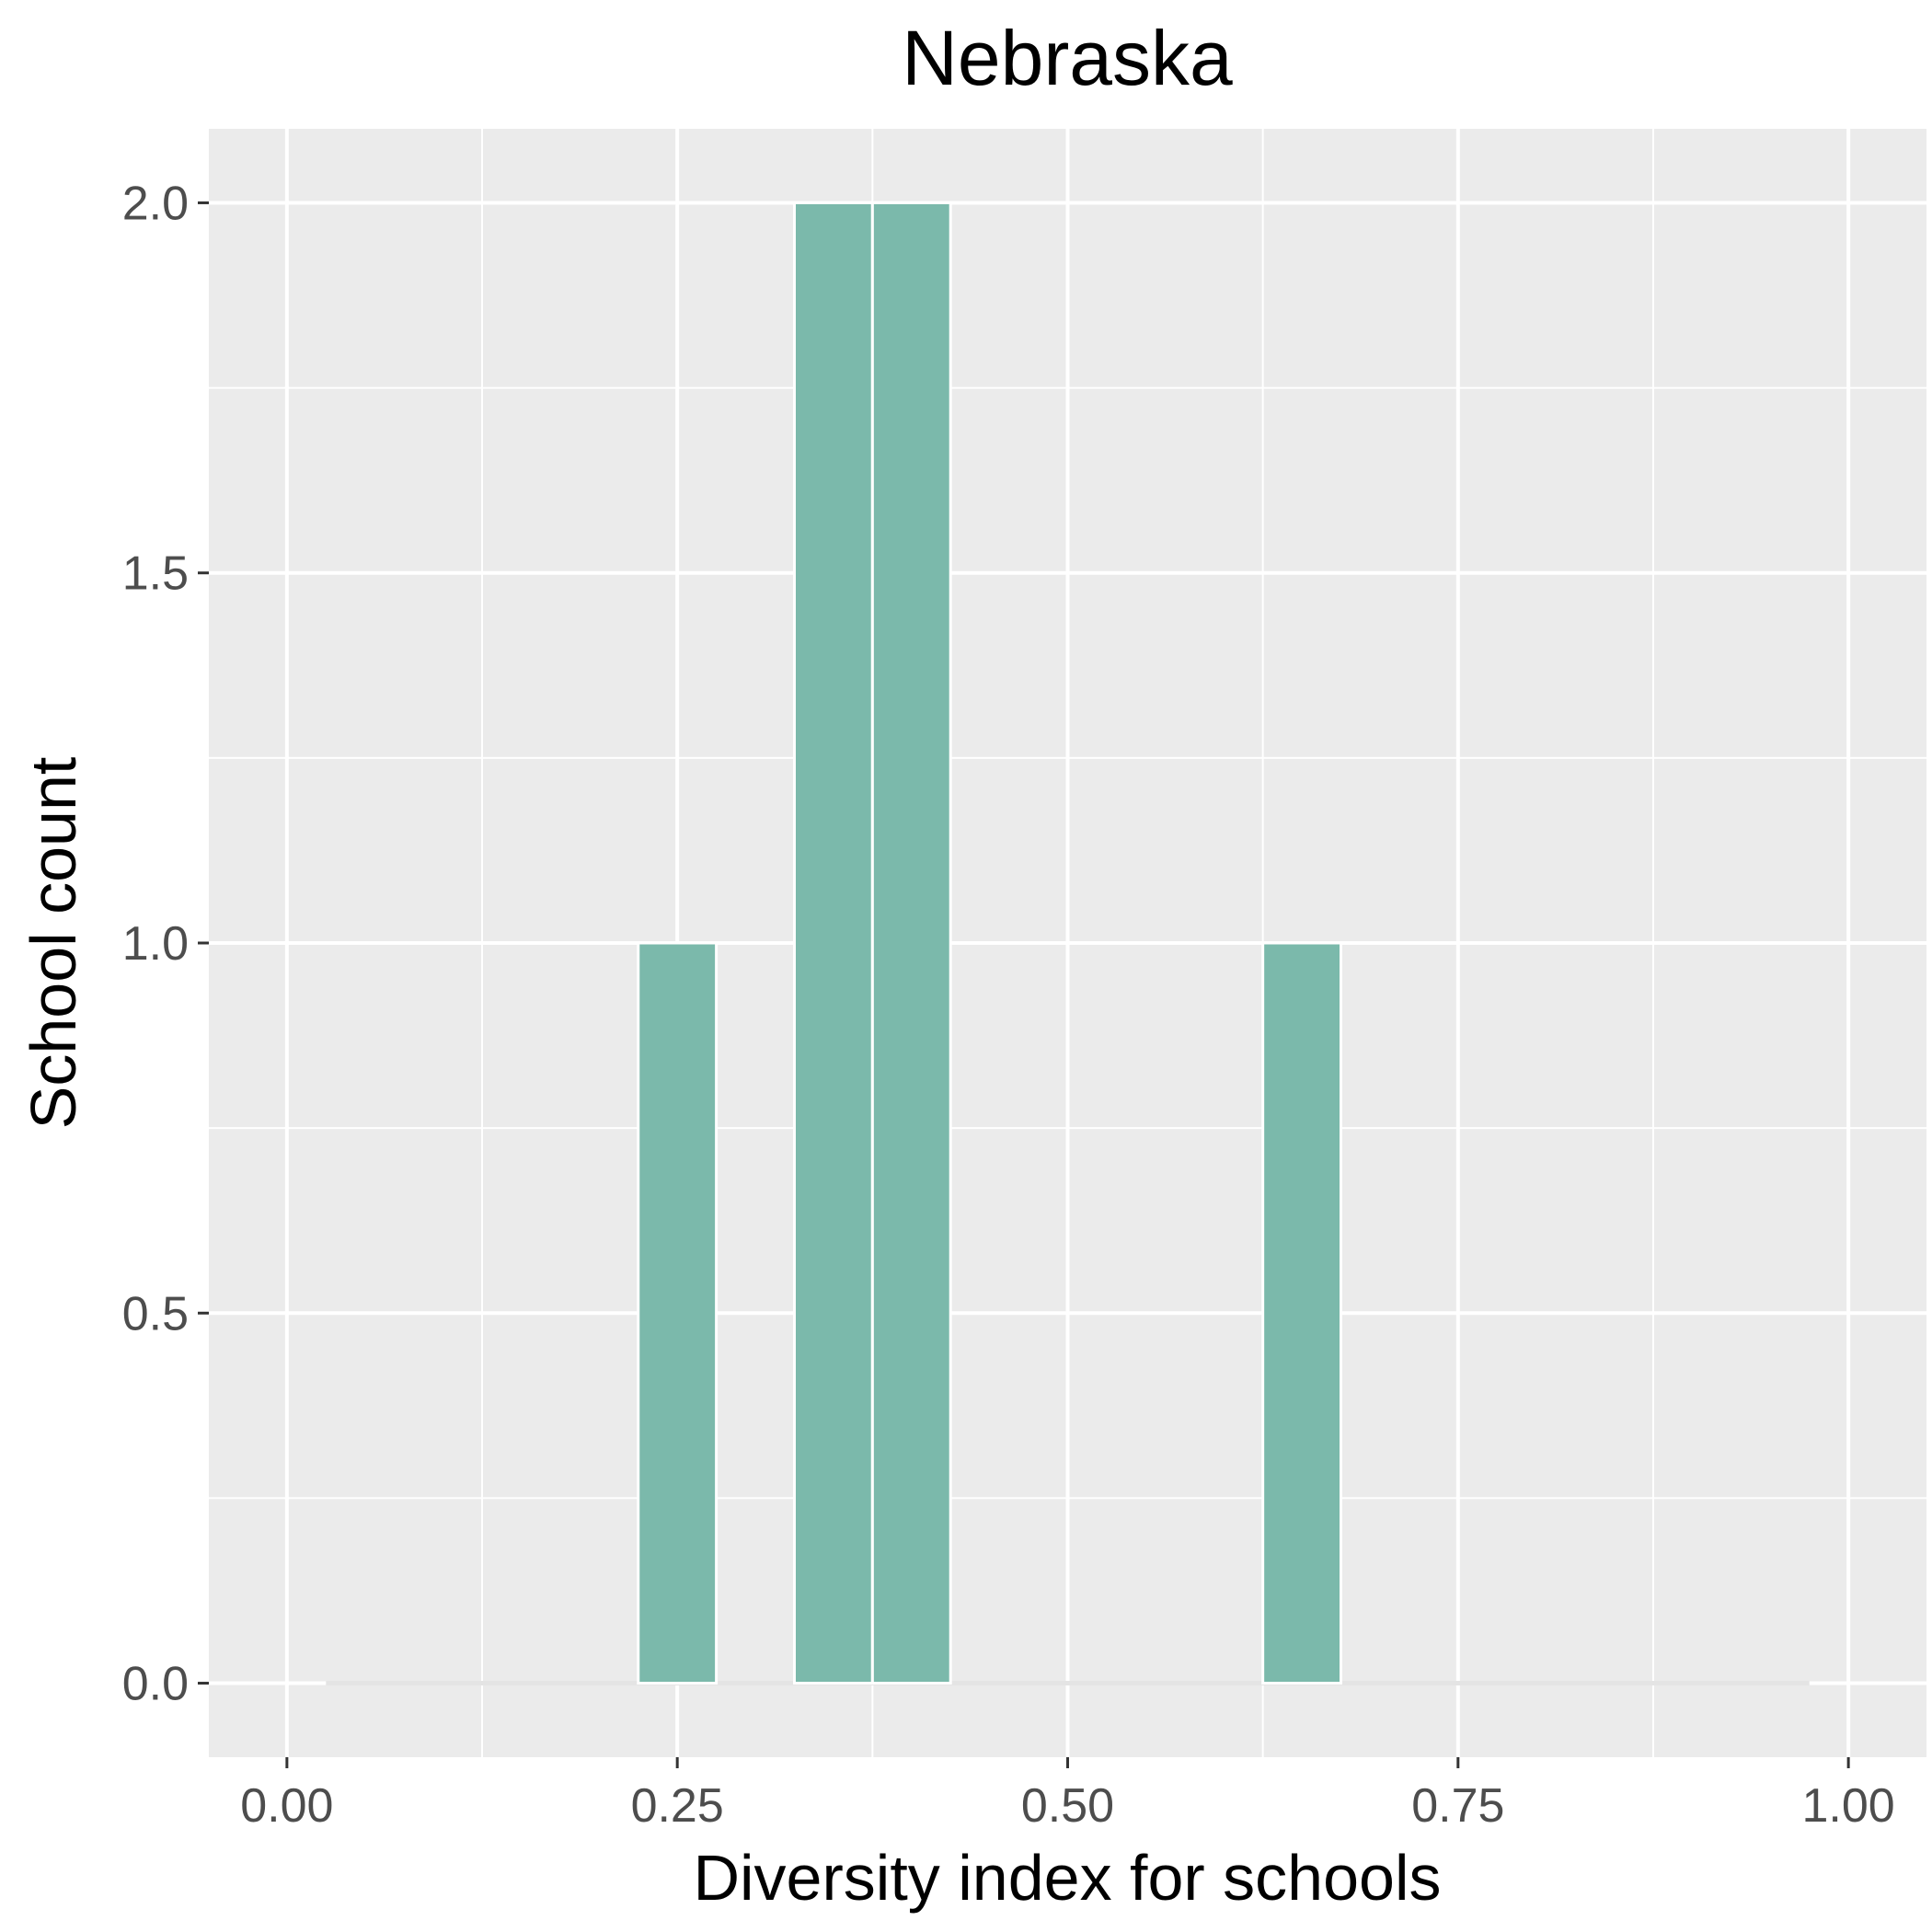 Image resolution: width=1932 pixels, height=1932 pixels. I want to click on y-axis-ticks: 0.0 0.5 1.0 1.5 2.0, so click(165, 944).